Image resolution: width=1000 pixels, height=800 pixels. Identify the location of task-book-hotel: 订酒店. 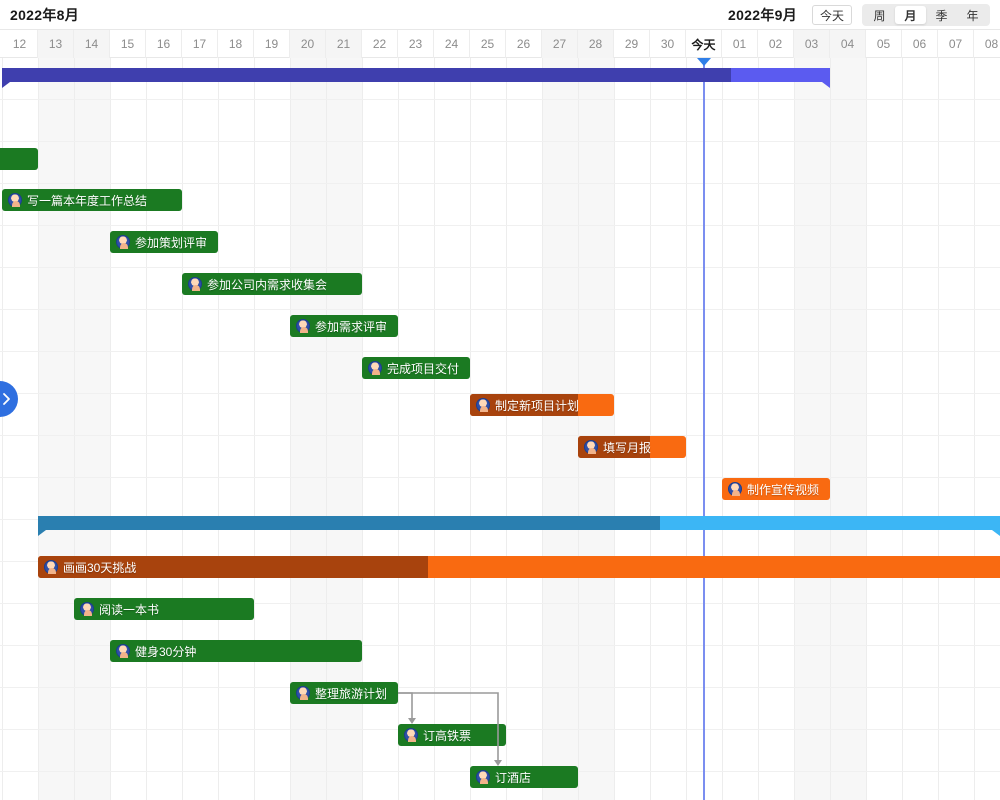
(524, 777).